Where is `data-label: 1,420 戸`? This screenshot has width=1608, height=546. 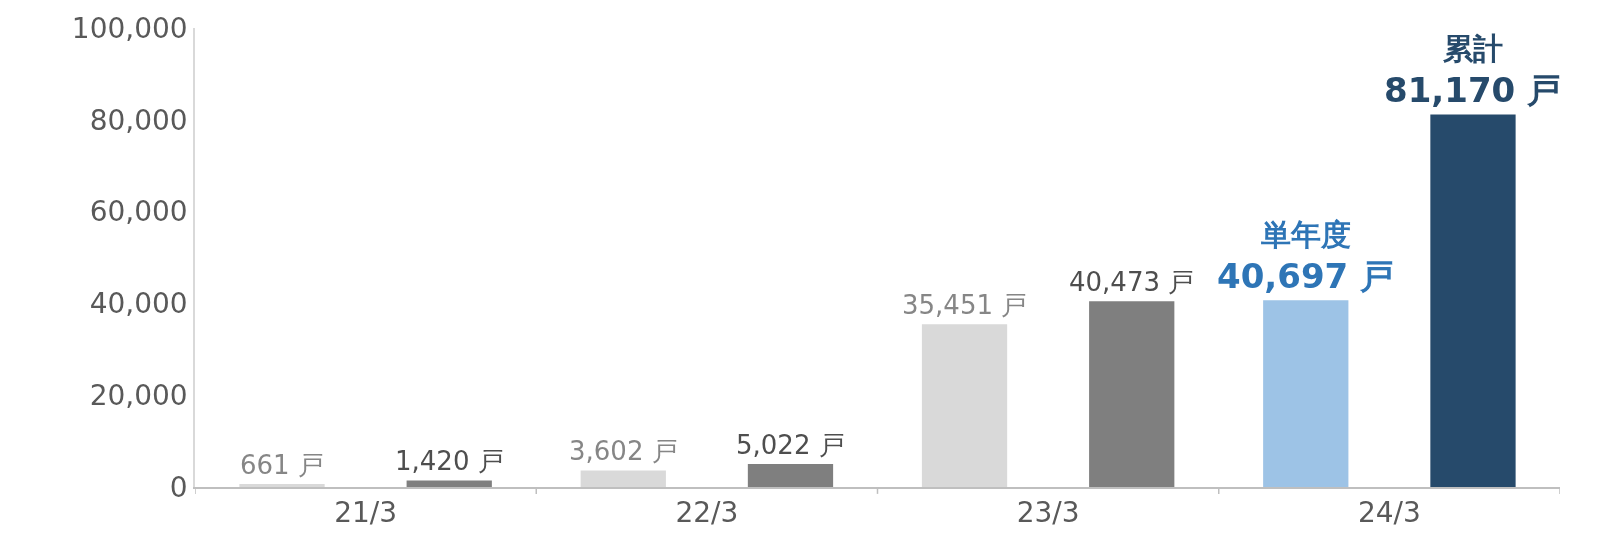 data-label: 1,420 戸 is located at coordinates (449, 461).